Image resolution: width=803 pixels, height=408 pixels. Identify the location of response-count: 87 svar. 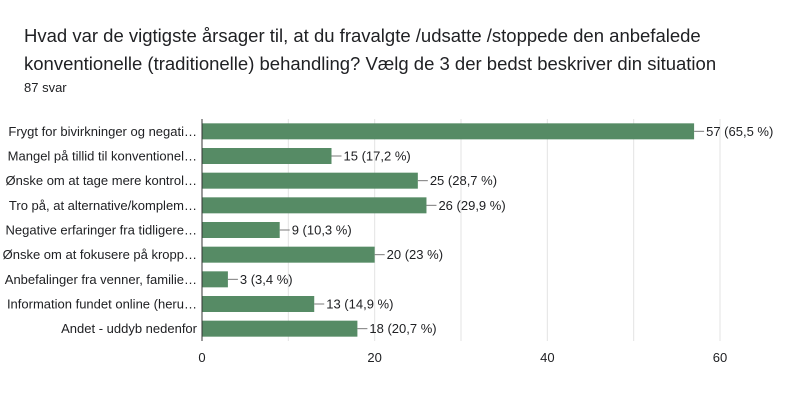
(45, 87).